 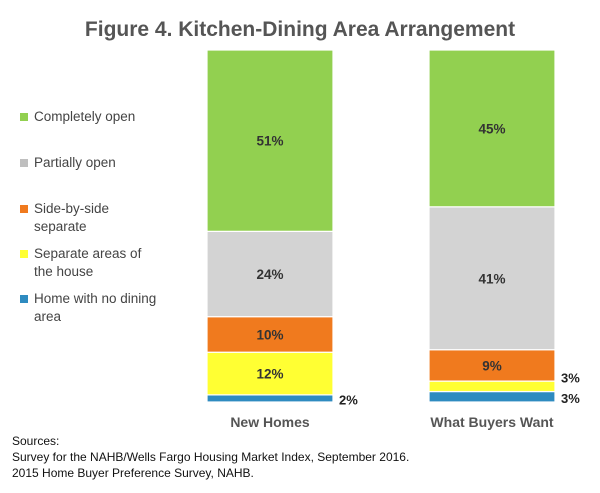 I want to click on data-label: 12%, so click(x=269, y=374).